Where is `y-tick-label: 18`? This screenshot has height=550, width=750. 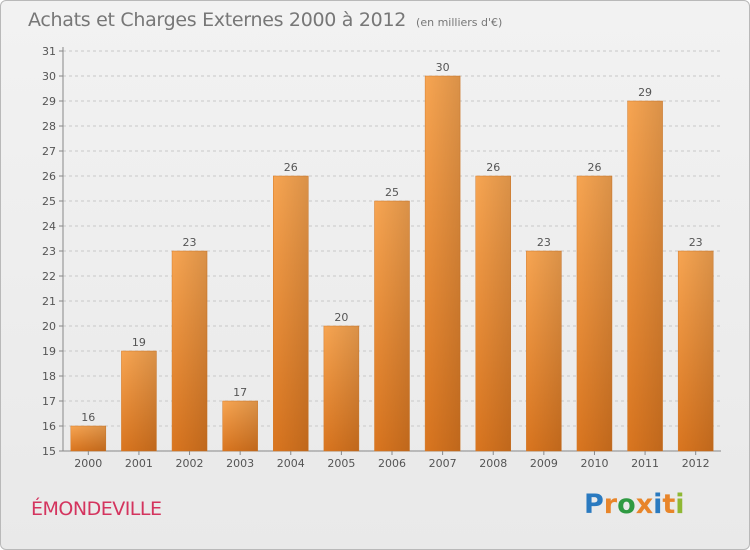 y-tick-label: 18 is located at coordinates (49, 376).